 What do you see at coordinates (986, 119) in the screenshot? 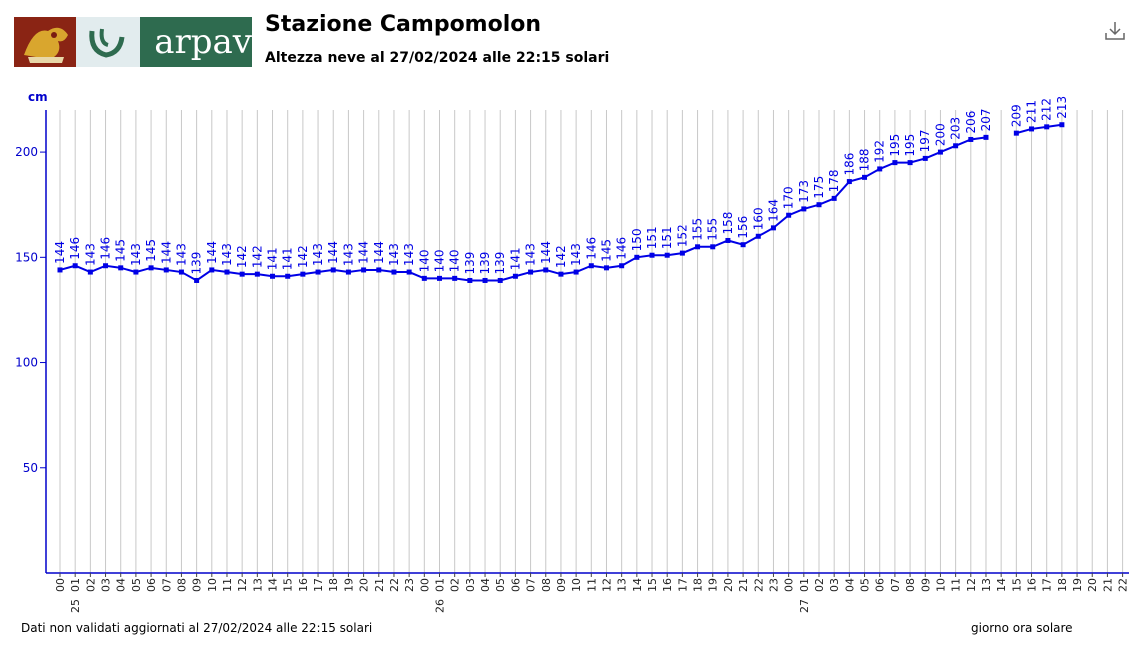
I see `data-label: 207` at bounding box center [986, 119].